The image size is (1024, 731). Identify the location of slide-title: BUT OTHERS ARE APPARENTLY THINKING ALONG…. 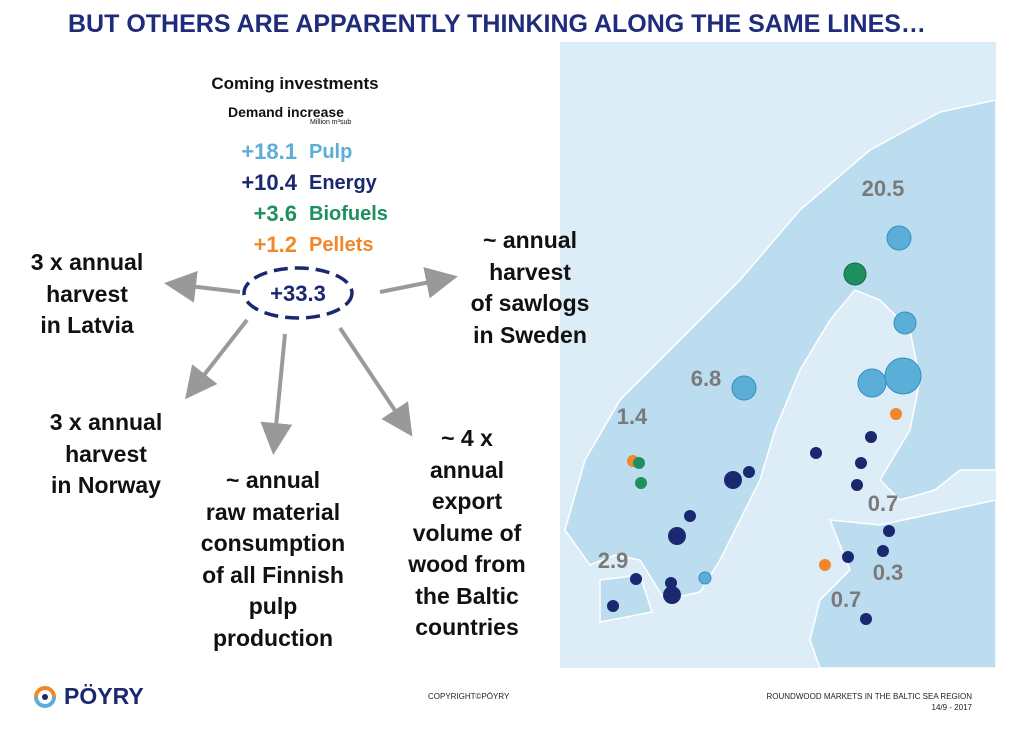
(497, 24).